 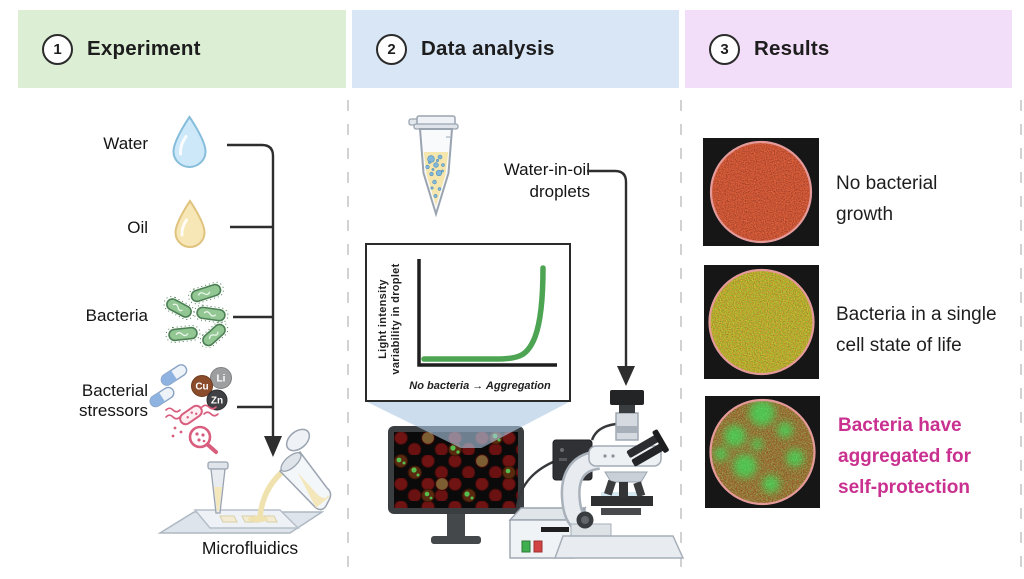 I want to click on ion-cu-label: Cu, so click(x=201, y=387).